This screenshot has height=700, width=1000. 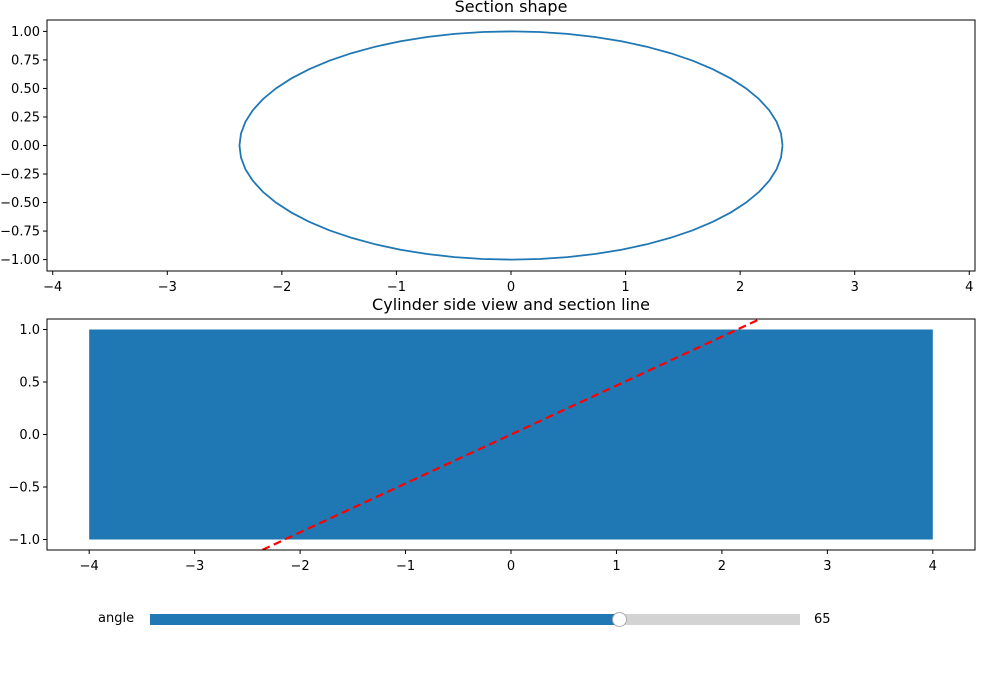 What do you see at coordinates (24, 488) in the screenshot?
I see `y-tick-label: −0.5` at bounding box center [24, 488].